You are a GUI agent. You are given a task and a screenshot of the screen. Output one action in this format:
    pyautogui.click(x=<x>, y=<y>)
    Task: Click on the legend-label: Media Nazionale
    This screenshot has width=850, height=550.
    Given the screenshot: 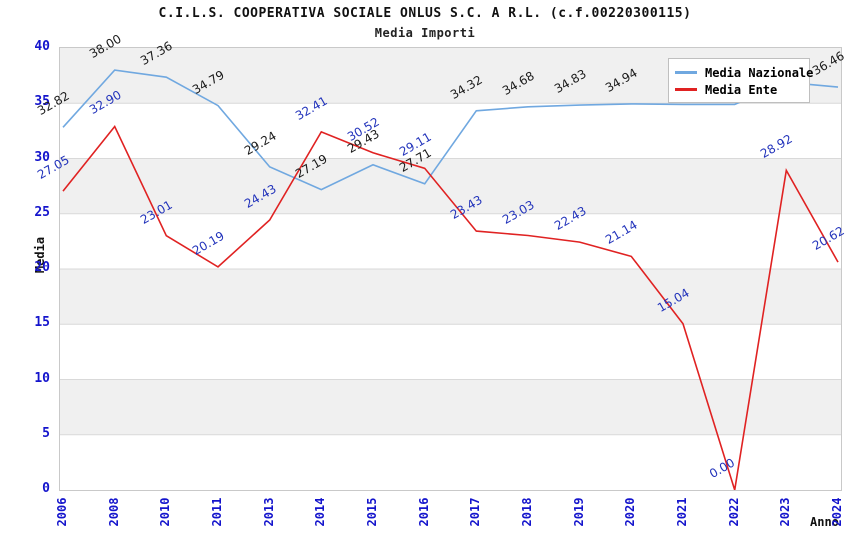 What is the action you would take?
    pyautogui.click(x=759, y=72)
    